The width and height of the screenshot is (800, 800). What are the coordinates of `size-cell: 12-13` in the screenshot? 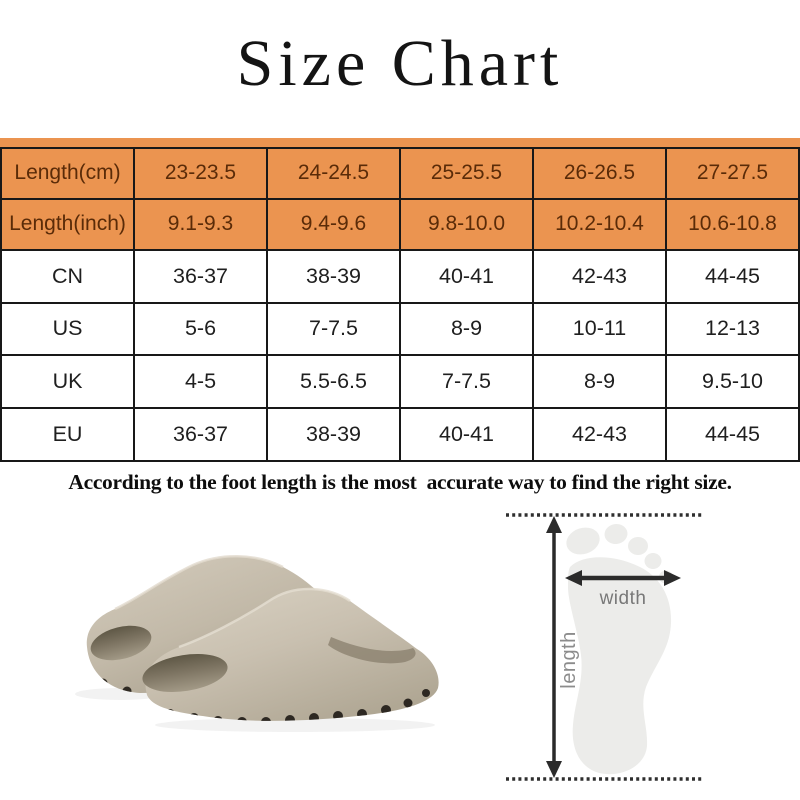 It's located at (732, 329).